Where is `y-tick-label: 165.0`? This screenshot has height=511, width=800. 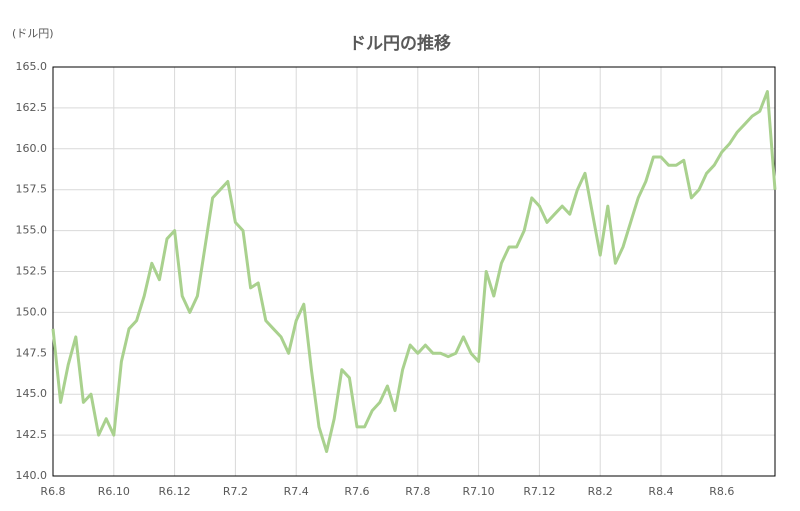 y-tick-label: 165.0 is located at coordinates (32, 66).